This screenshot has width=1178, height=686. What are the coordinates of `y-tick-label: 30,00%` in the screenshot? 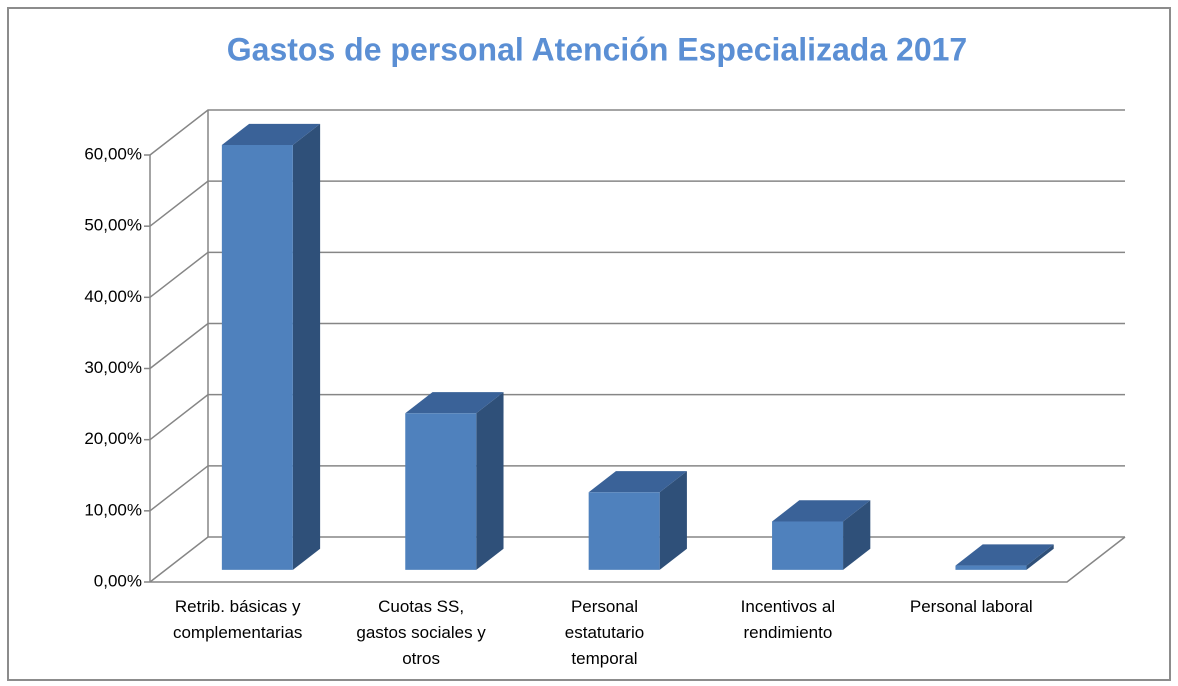 It's located at (113, 367).